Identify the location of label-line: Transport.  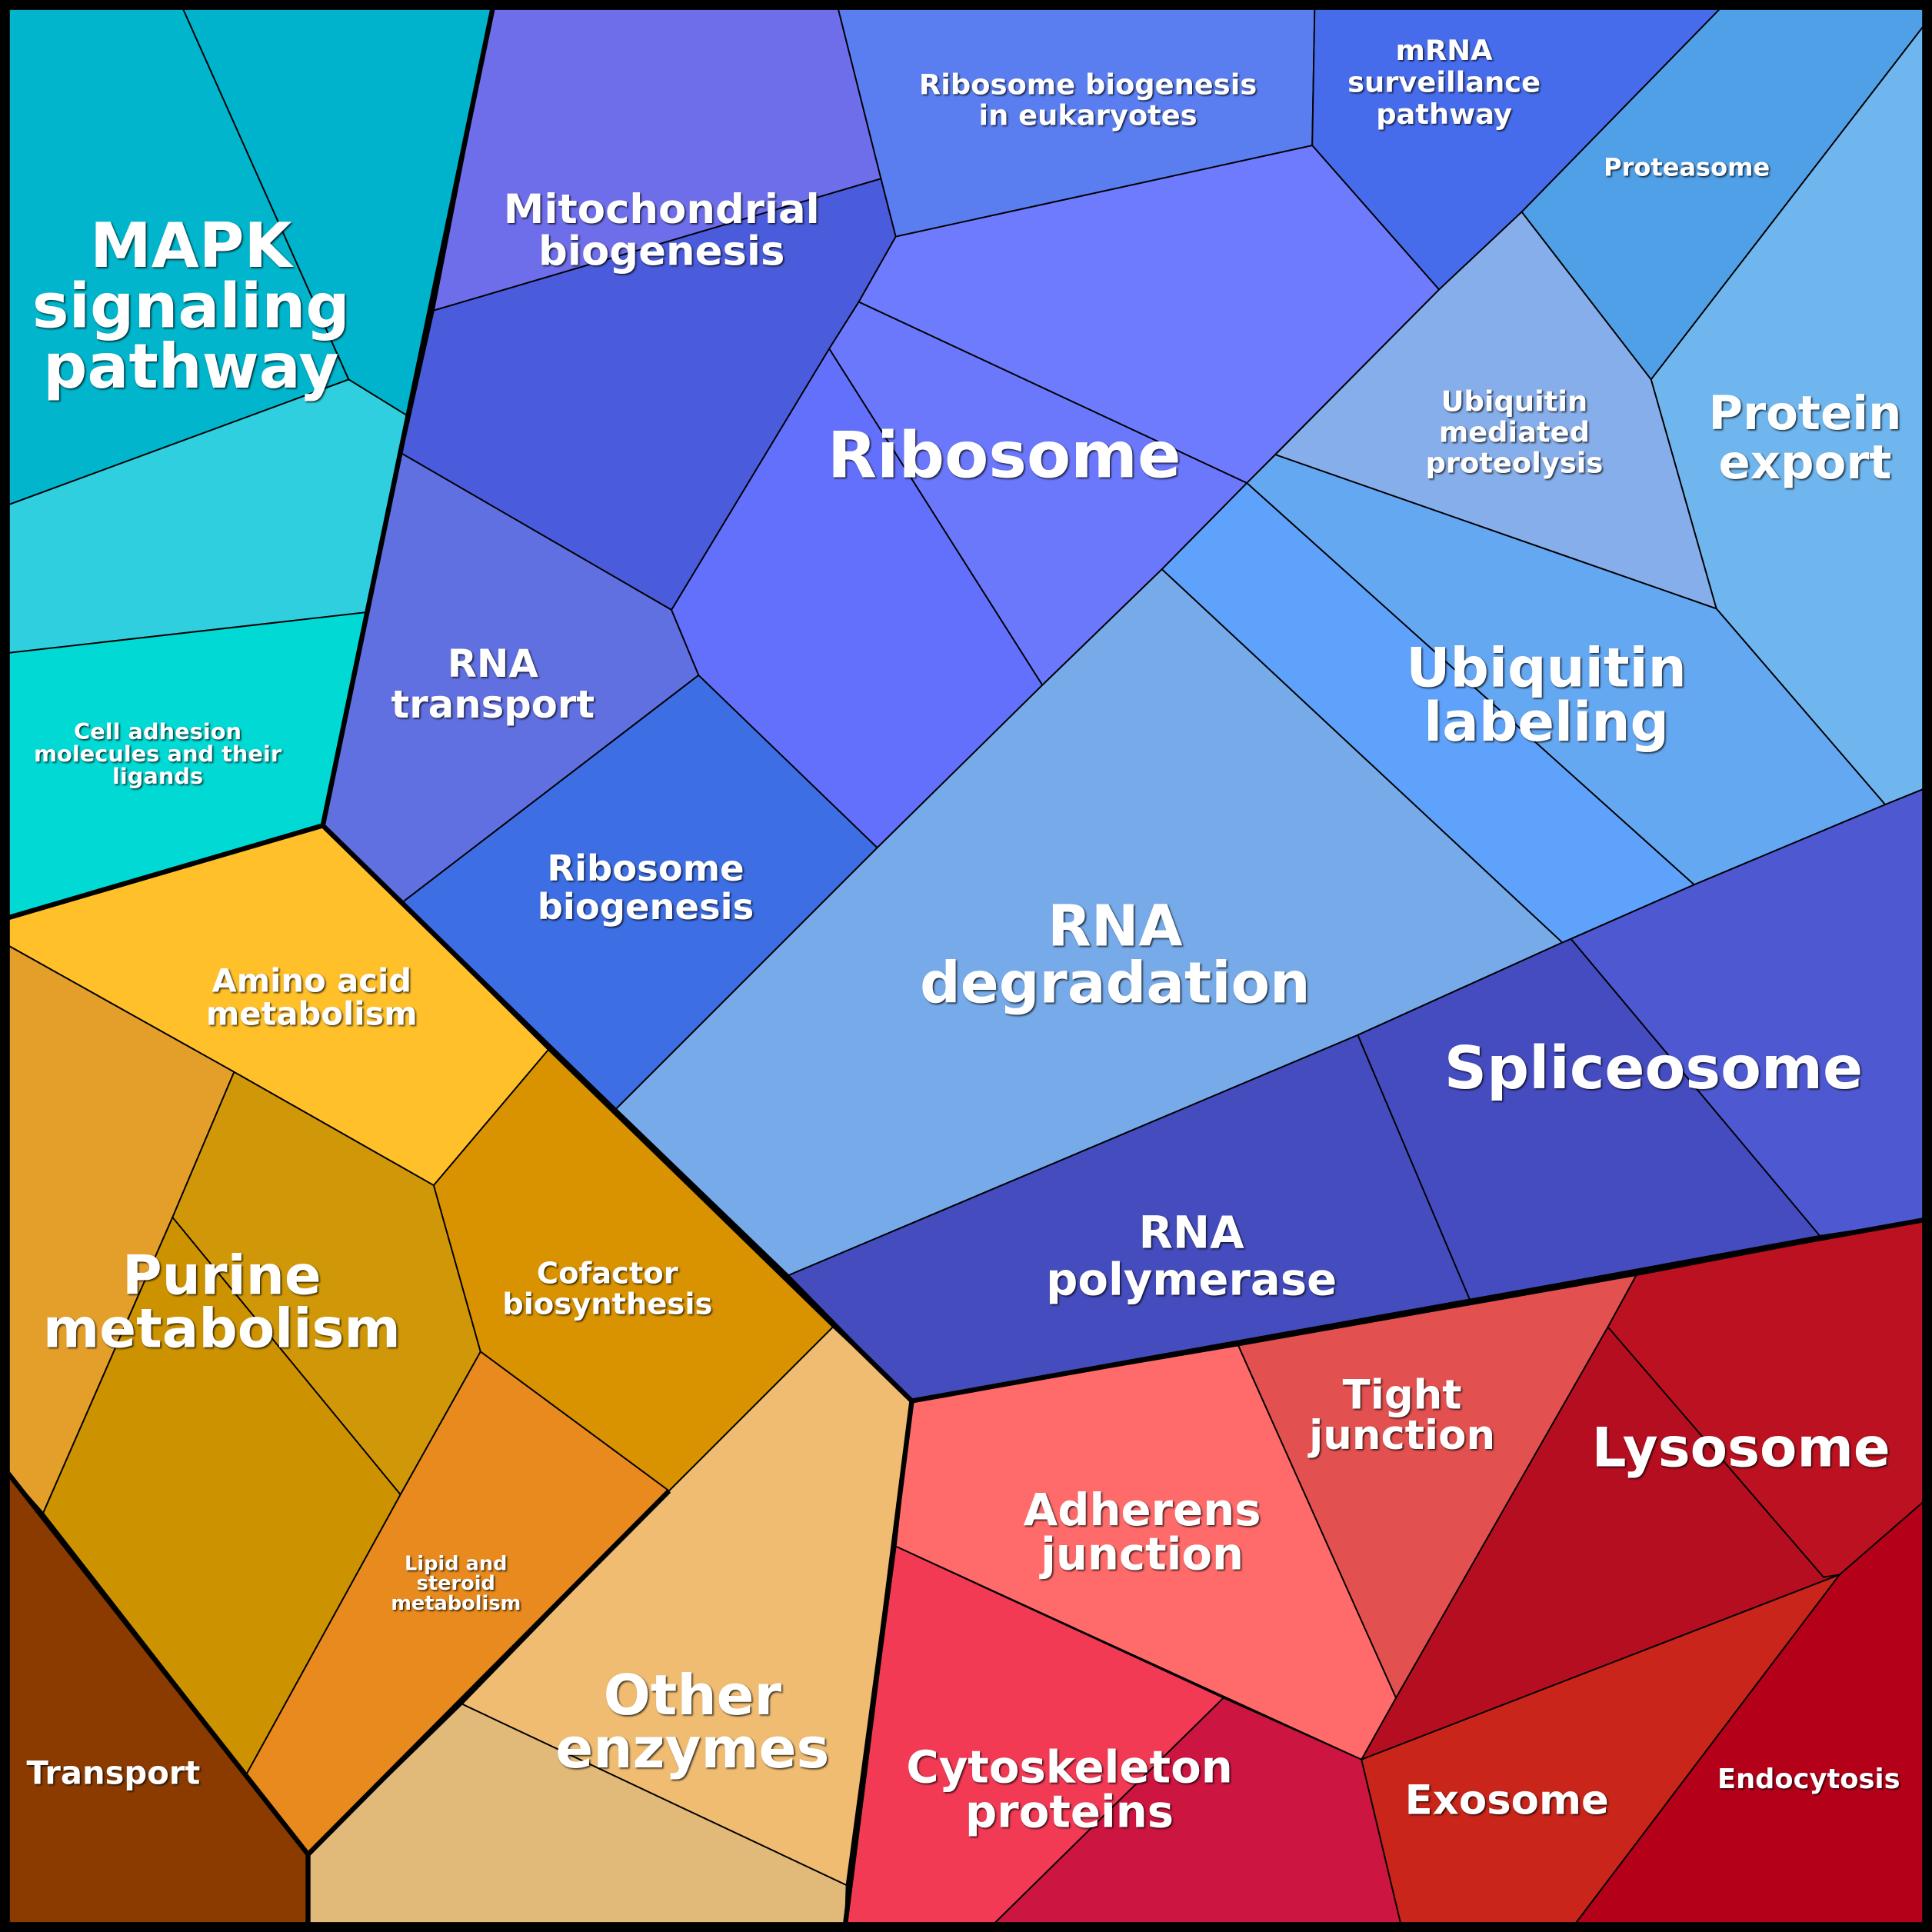
(114, 1773).